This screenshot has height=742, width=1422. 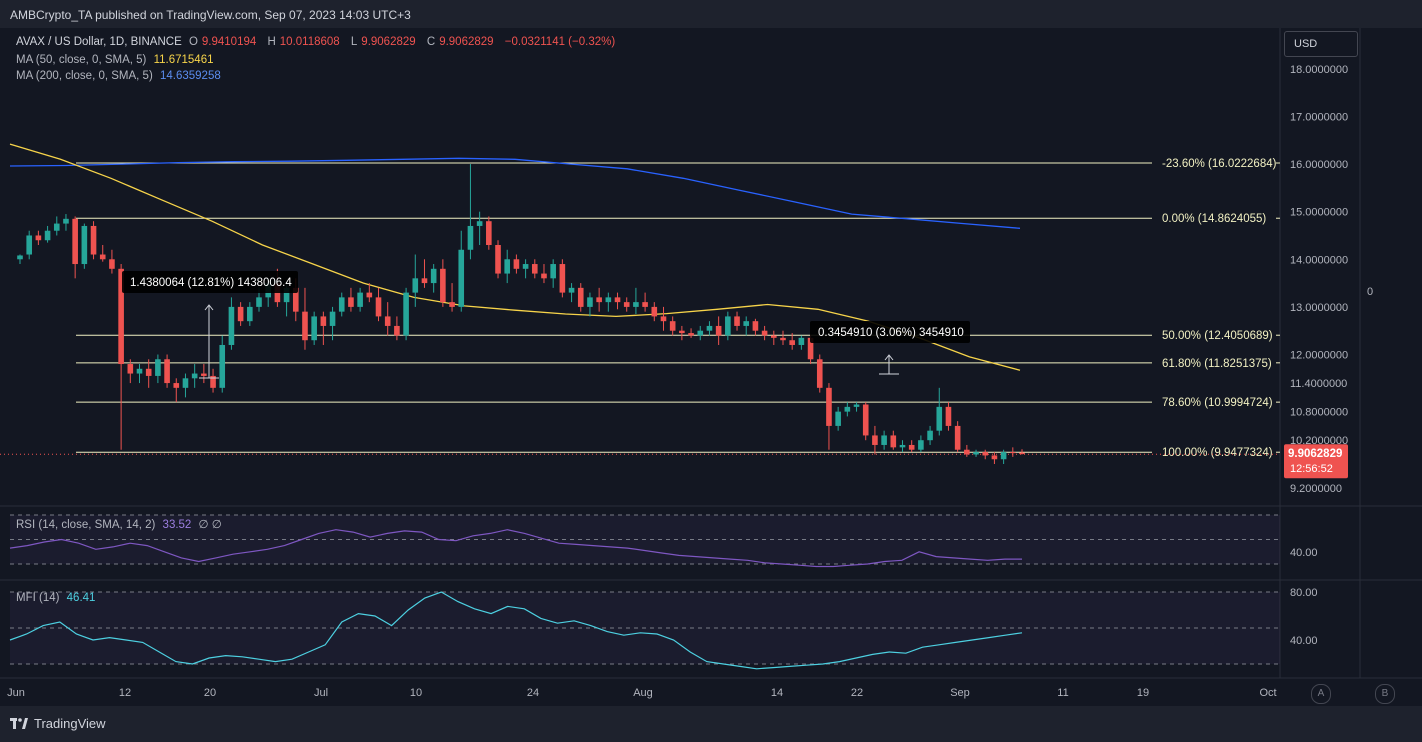 I want to click on current-price-label: 9.9062829, so click(x=1315, y=454).